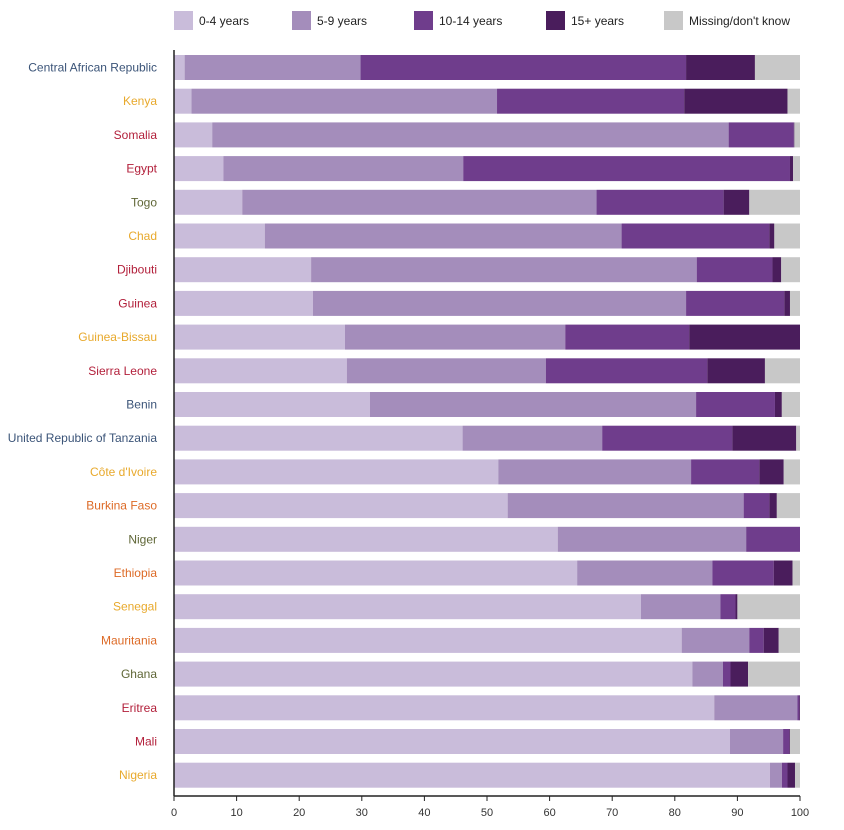  I want to click on bar-somalia-0-4-years, so click(193, 135).